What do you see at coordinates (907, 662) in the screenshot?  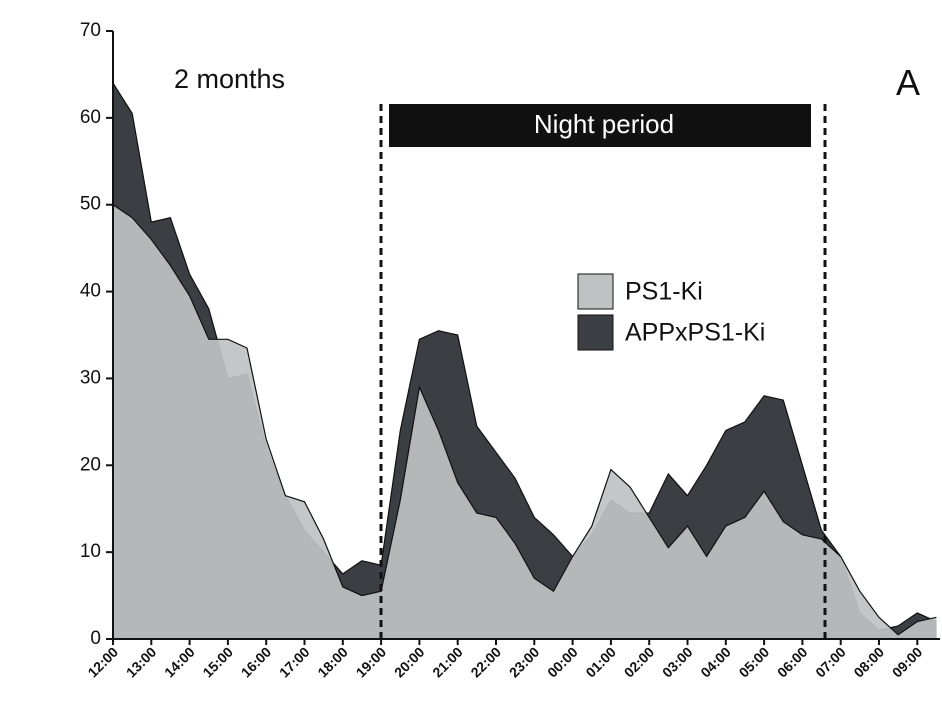 I see `x-tick-label: 09:00` at bounding box center [907, 662].